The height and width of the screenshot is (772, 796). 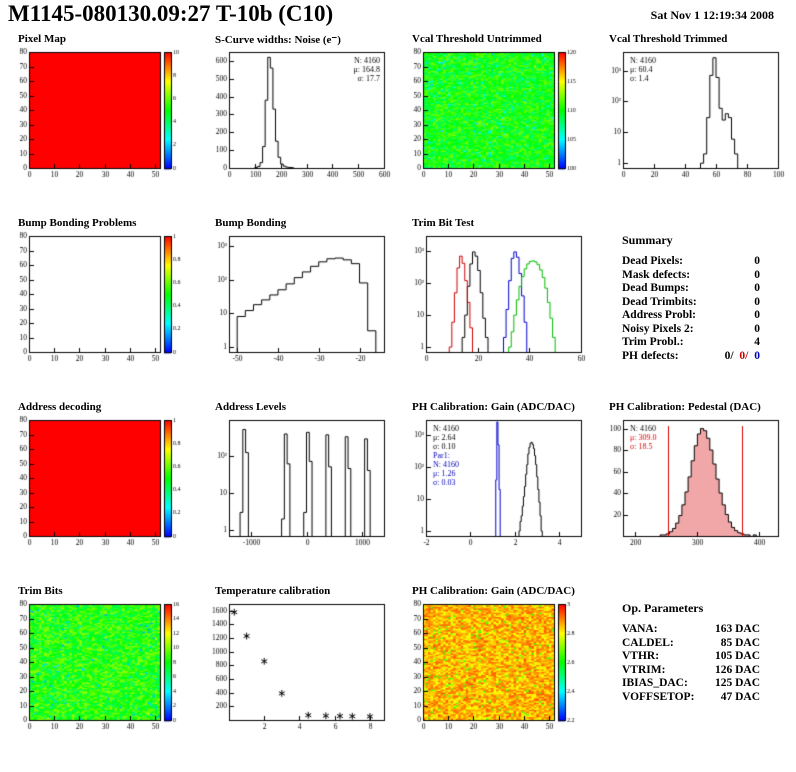 I want to click on summary-row-ph-defects: PH defects: 0/ 0/ 0, so click(x=691, y=357).